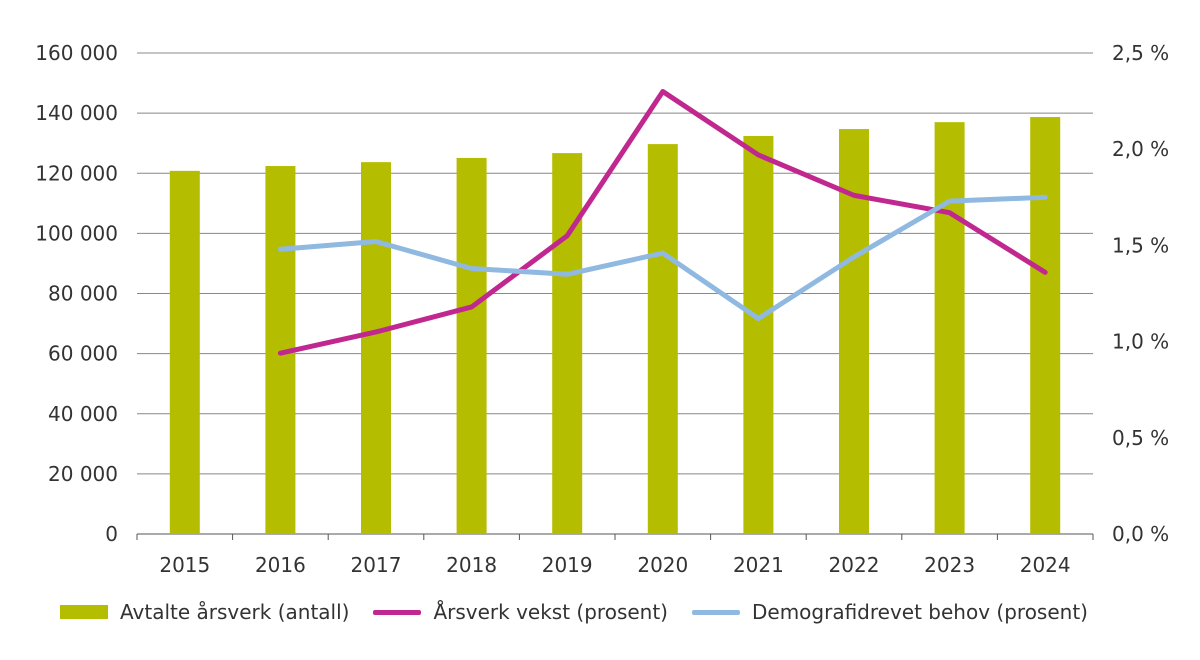 The height and width of the screenshot is (660, 1200). Describe the element at coordinates (1045, 325) in the screenshot. I see `bar-2024` at that location.